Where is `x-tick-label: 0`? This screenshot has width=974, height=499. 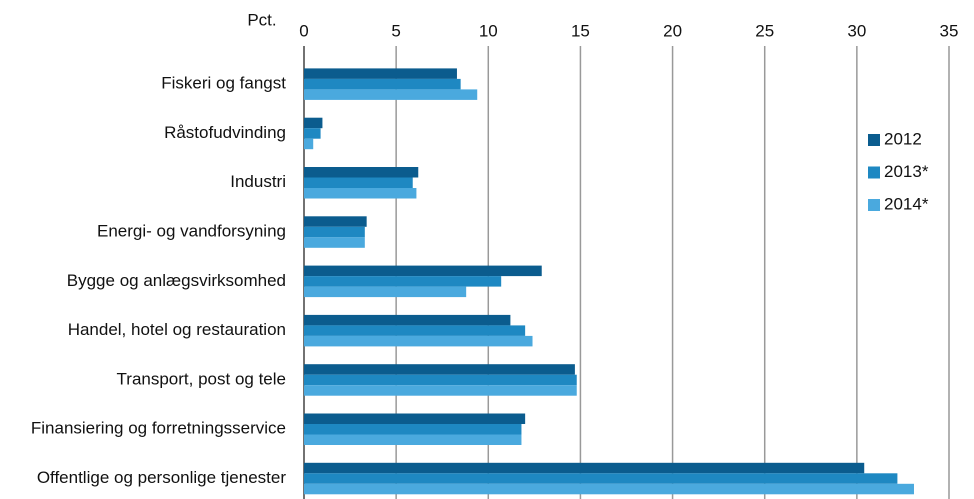
x-tick-label: 0 is located at coordinates (303, 30).